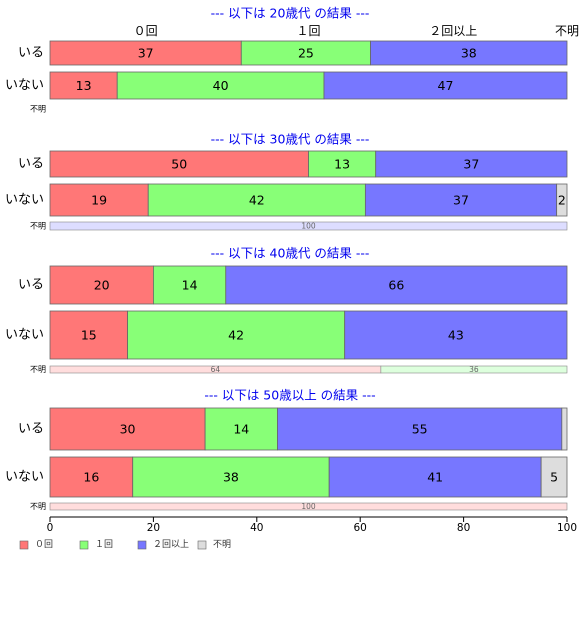 The image size is (580, 640). I want to click on data-label: 30, so click(128, 429).